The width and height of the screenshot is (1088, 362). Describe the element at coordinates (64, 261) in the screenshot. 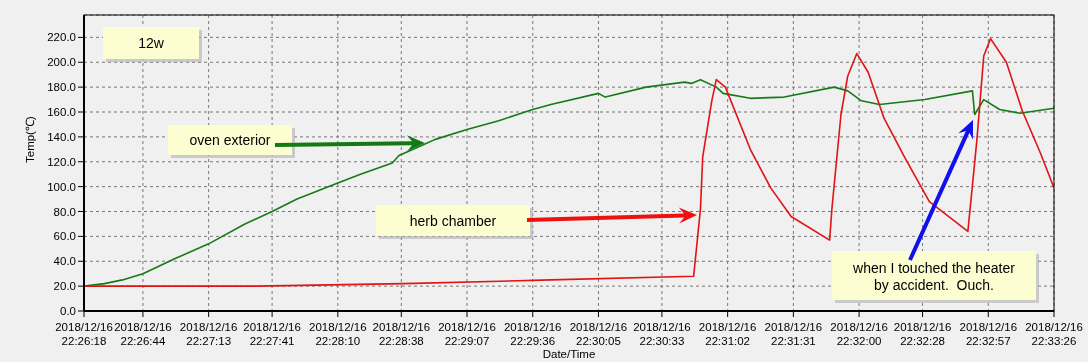

I see `y-tick-label: 40.0` at that location.